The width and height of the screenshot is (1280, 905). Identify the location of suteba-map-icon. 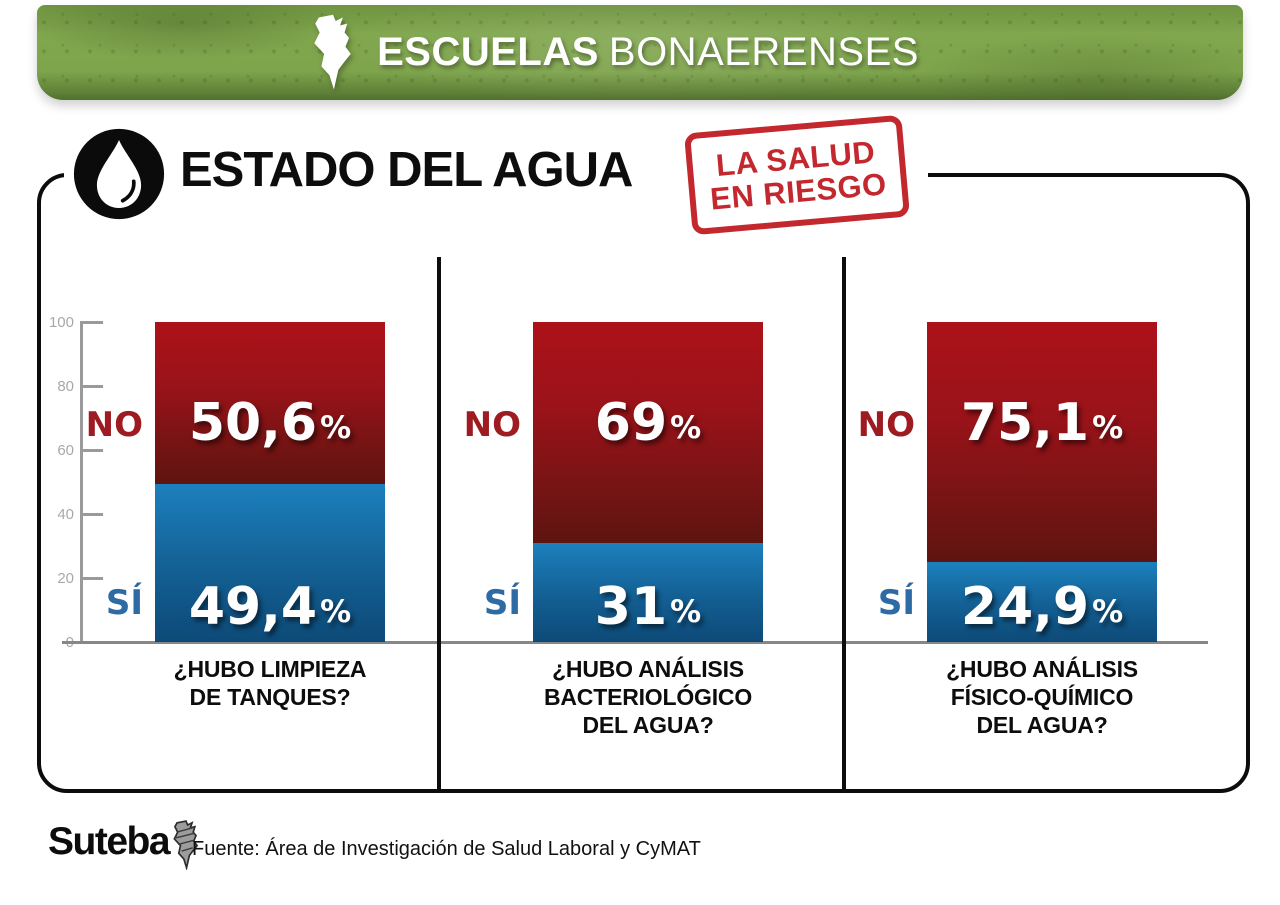
(186, 845).